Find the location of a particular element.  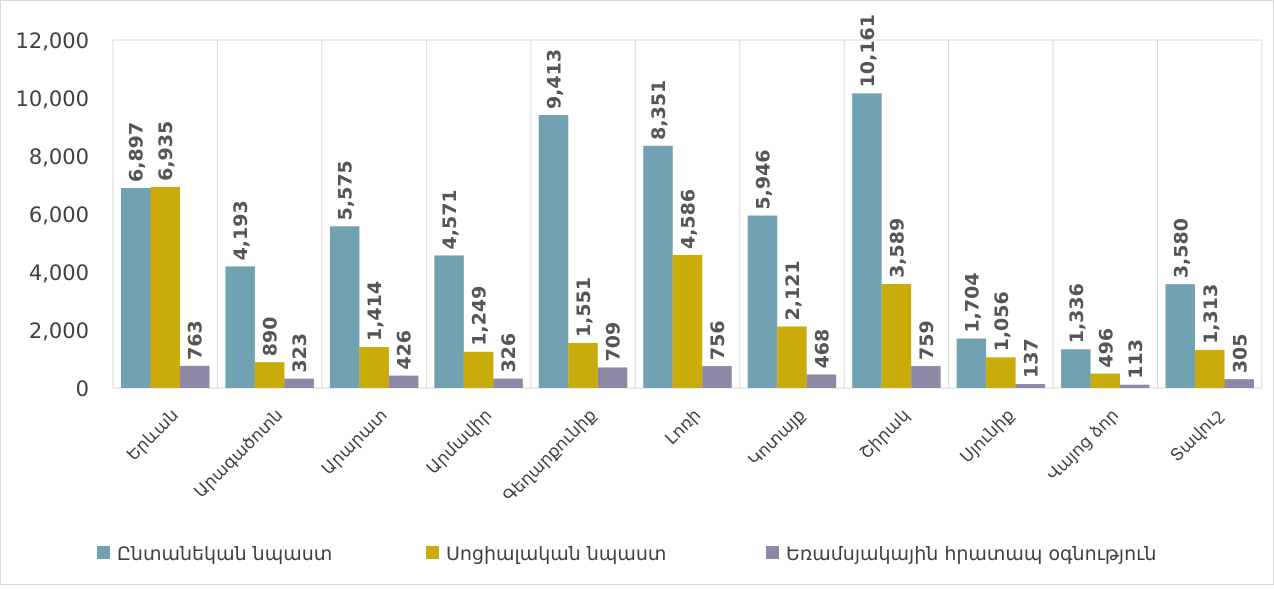

value-label: 709 is located at coordinates (614, 342).